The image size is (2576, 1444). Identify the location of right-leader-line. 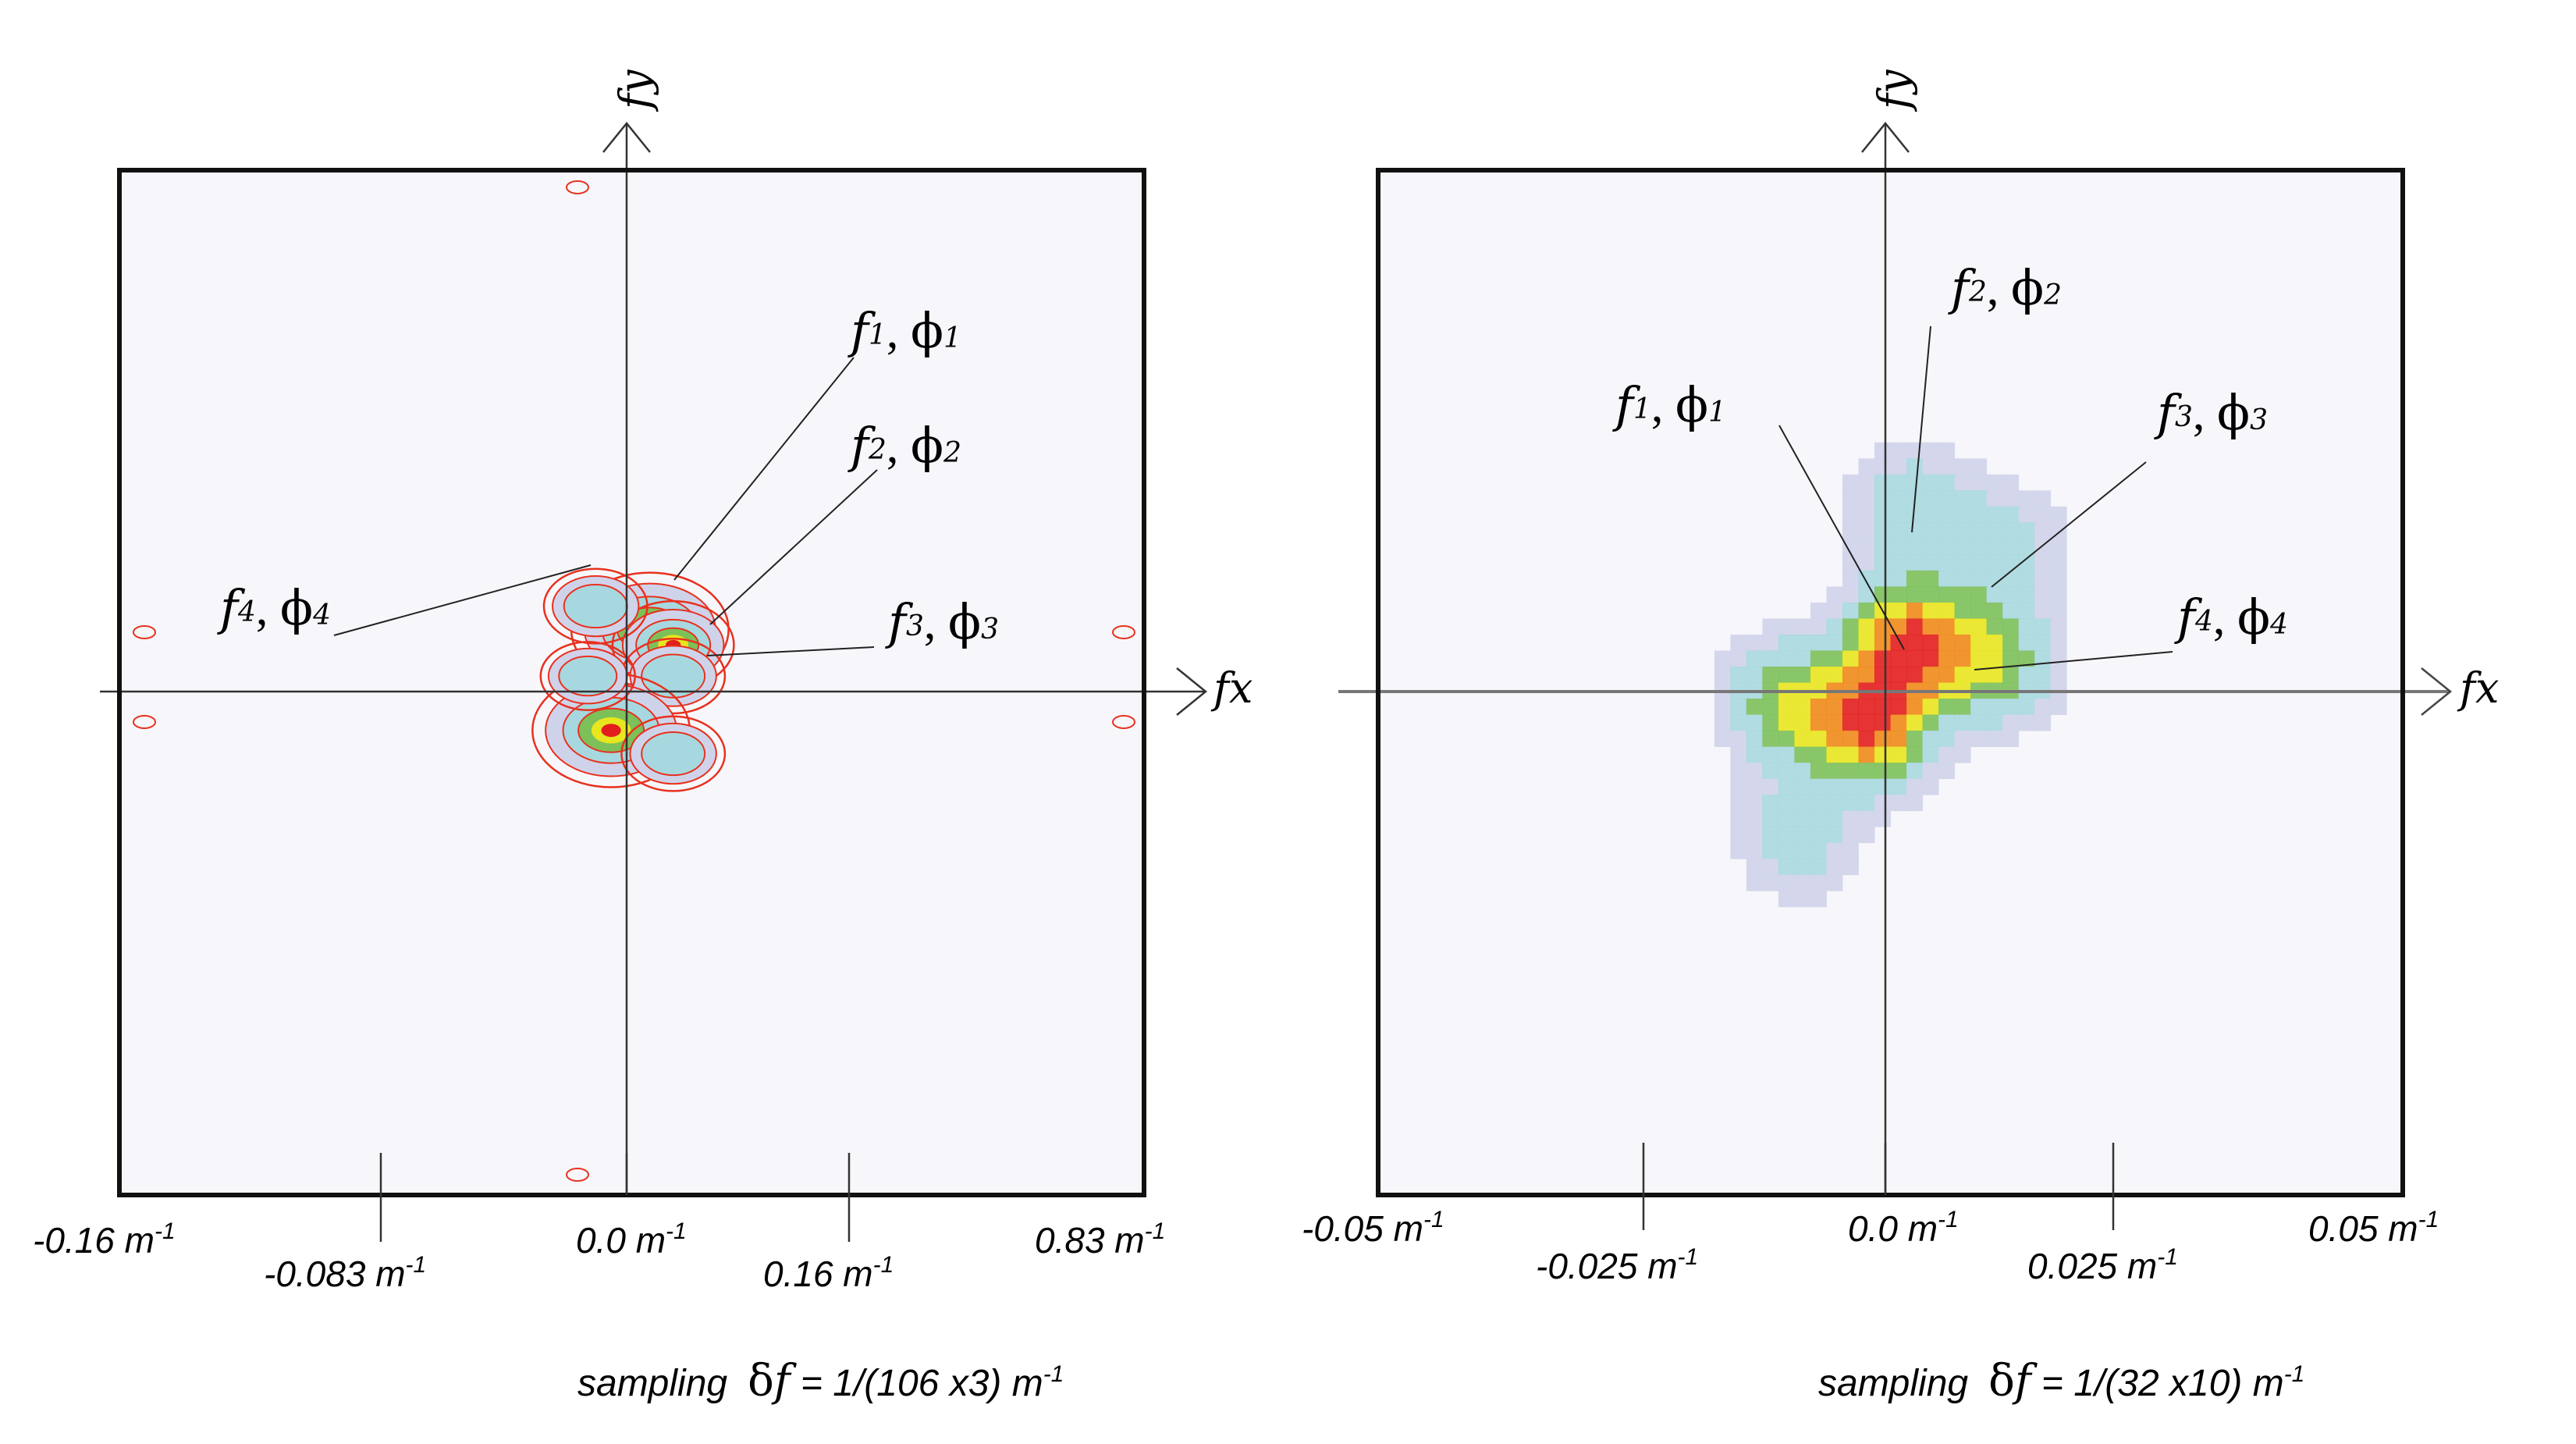
(2069, 524).